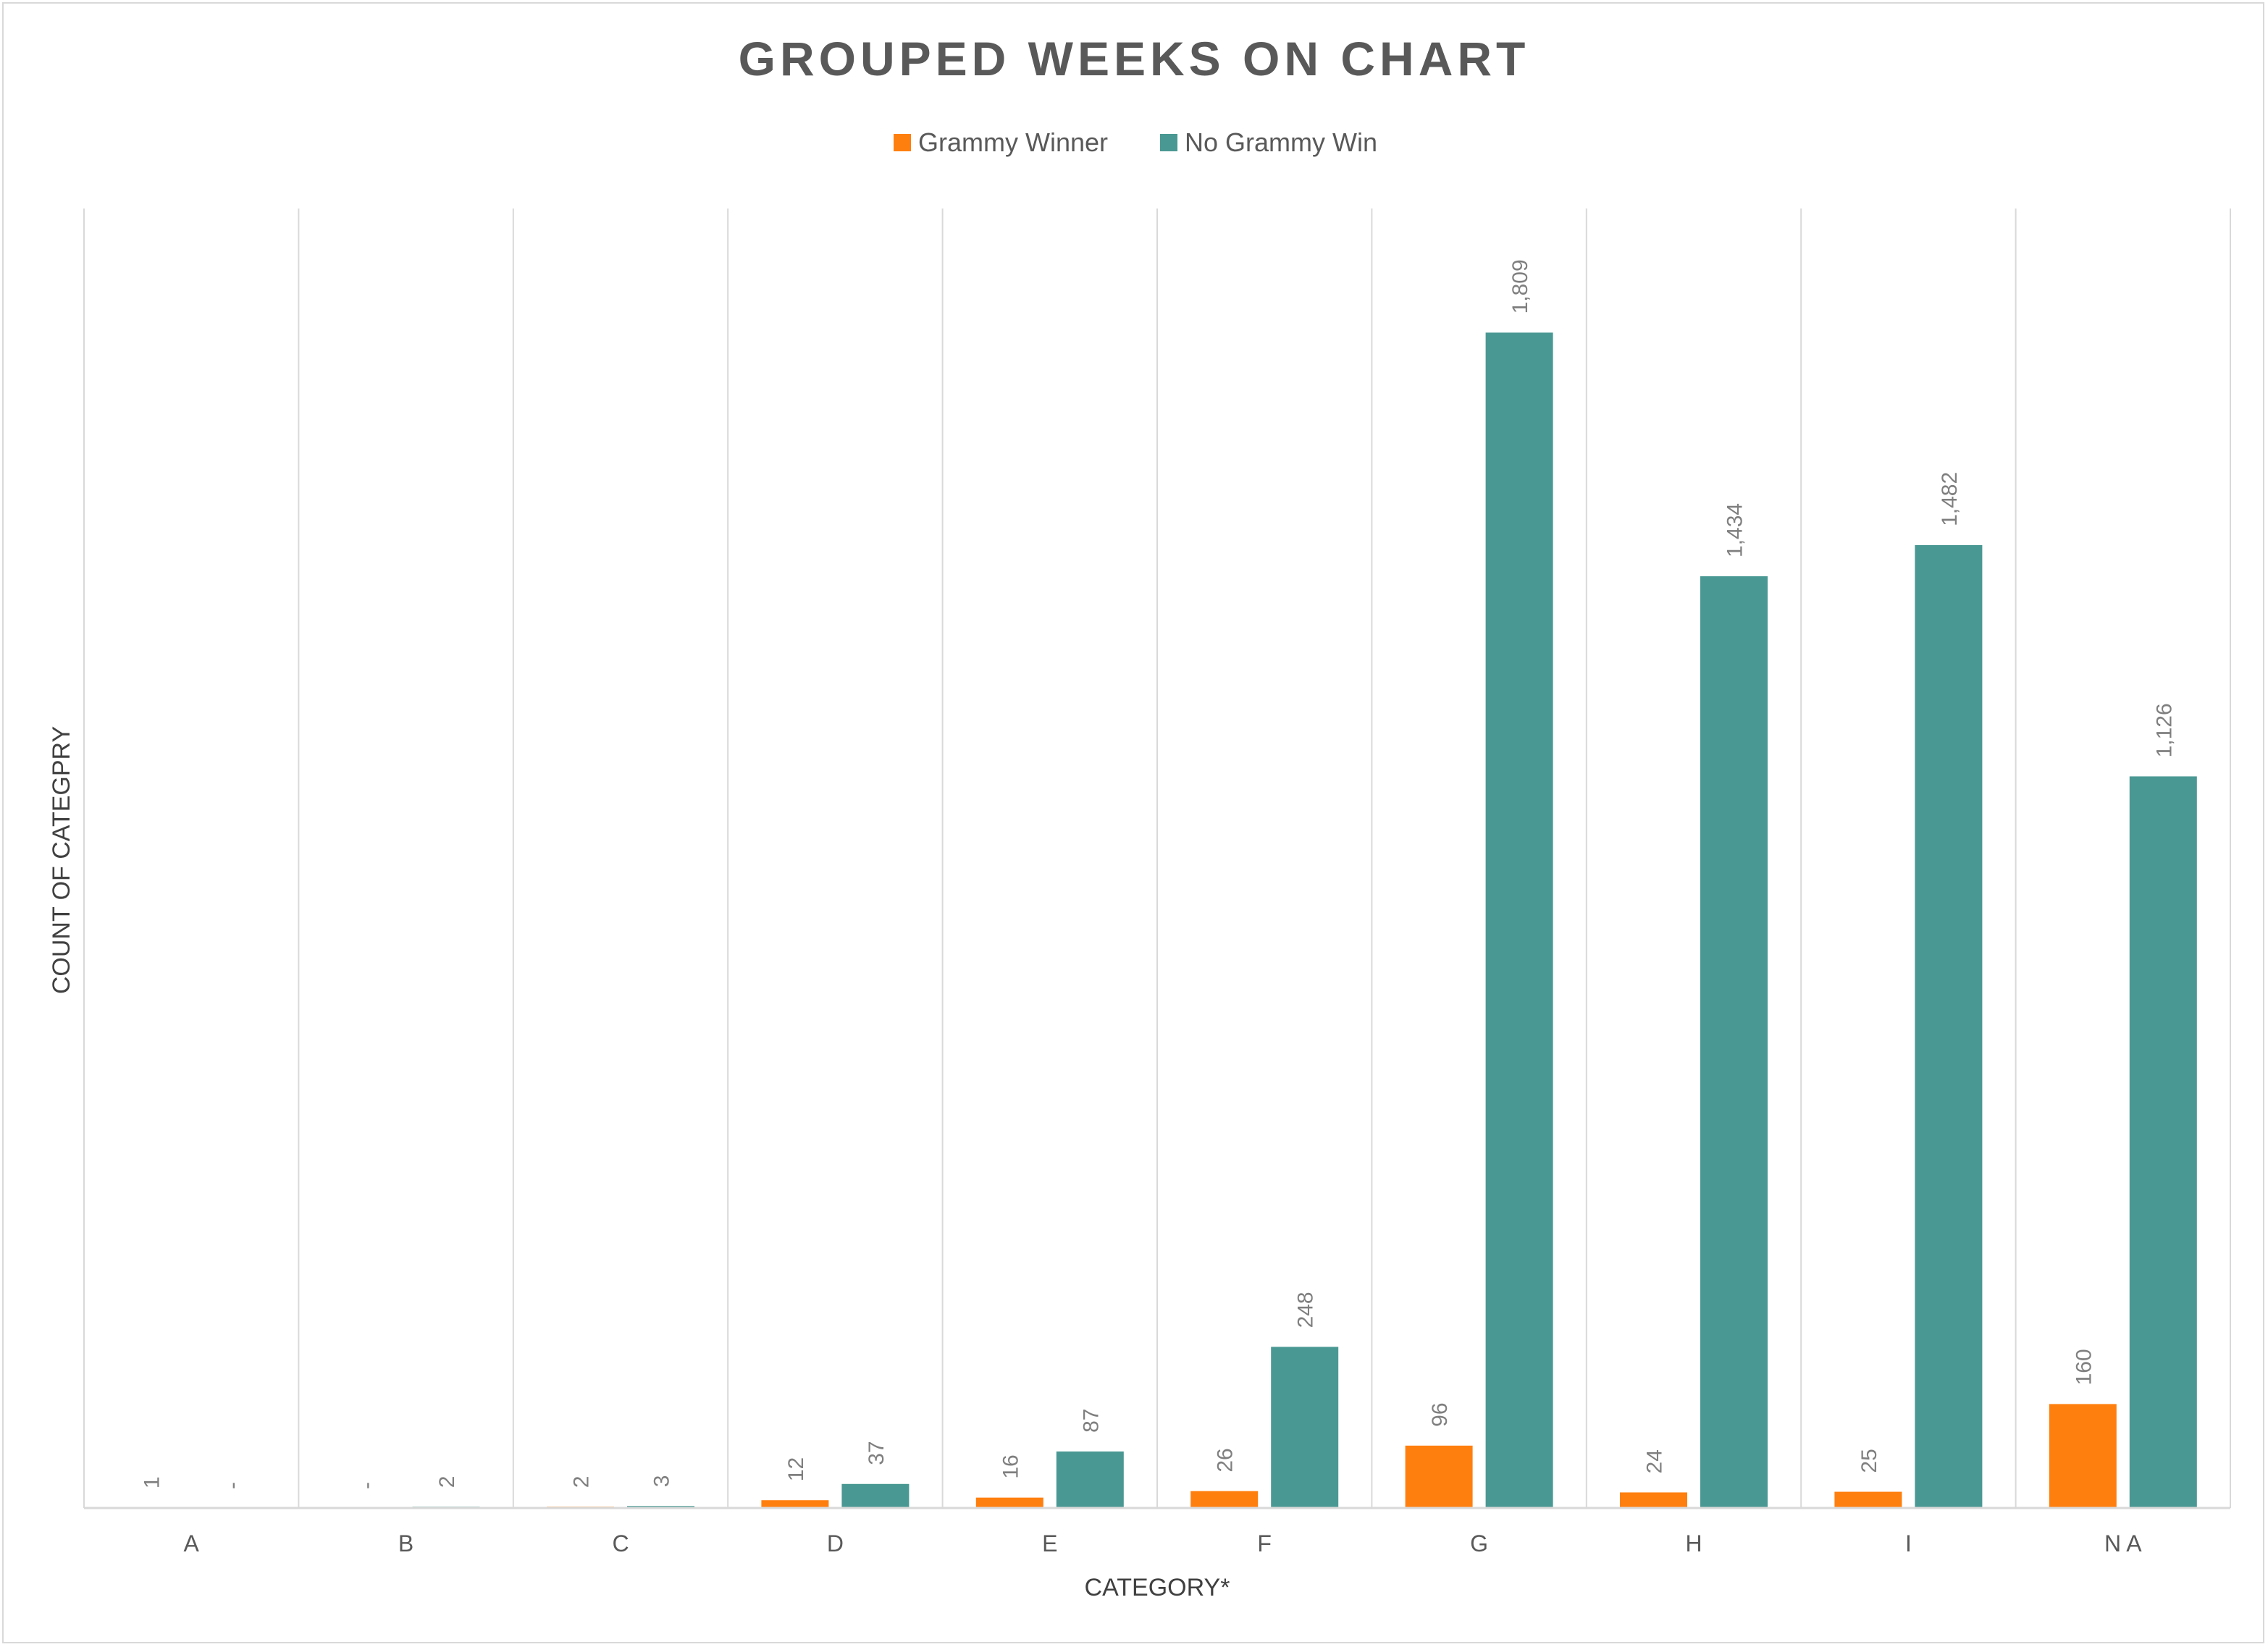 This screenshot has width=2268, height=1647. What do you see at coordinates (1868, 1499) in the screenshot?
I see `bar-grammy-winner-i` at bounding box center [1868, 1499].